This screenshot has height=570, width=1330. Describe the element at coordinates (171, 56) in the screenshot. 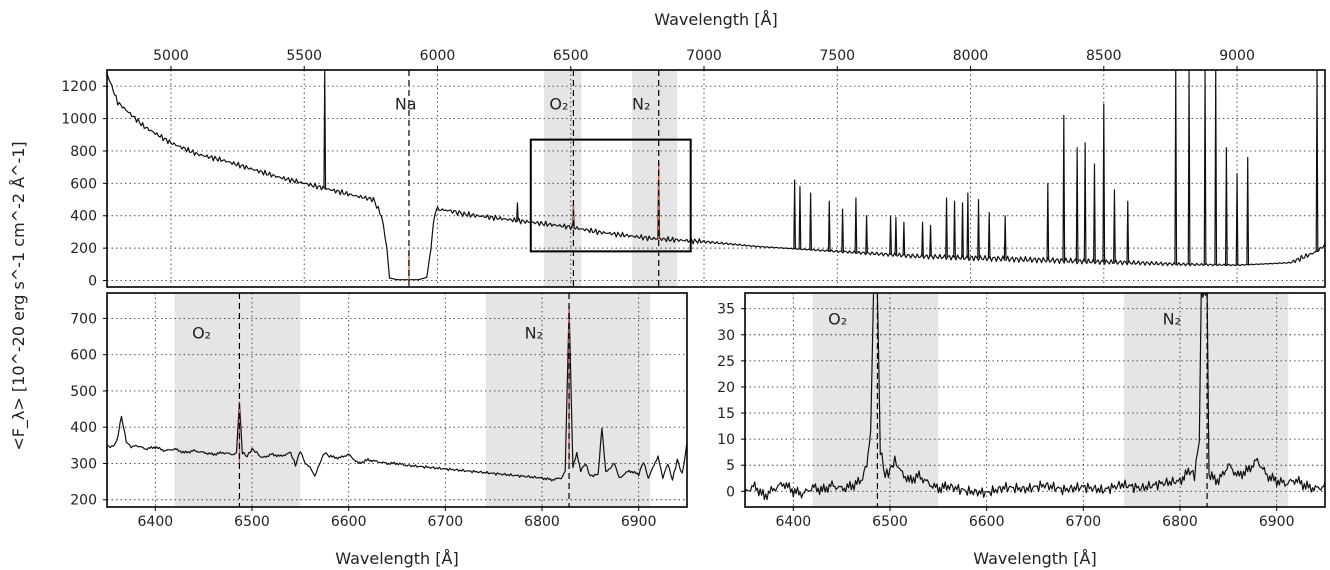

I see `x-tick-label: 5000` at that location.